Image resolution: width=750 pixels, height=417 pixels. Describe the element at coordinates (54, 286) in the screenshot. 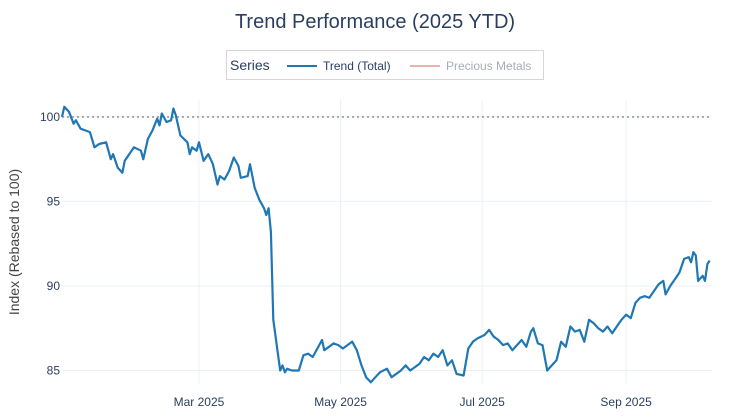

I see `y-tick-label: 90` at that location.